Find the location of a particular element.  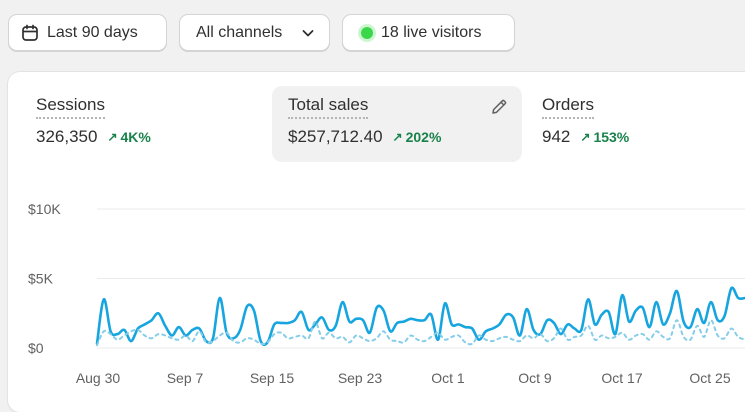

x-tick-label: Sep 15 is located at coordinates (272, 378).